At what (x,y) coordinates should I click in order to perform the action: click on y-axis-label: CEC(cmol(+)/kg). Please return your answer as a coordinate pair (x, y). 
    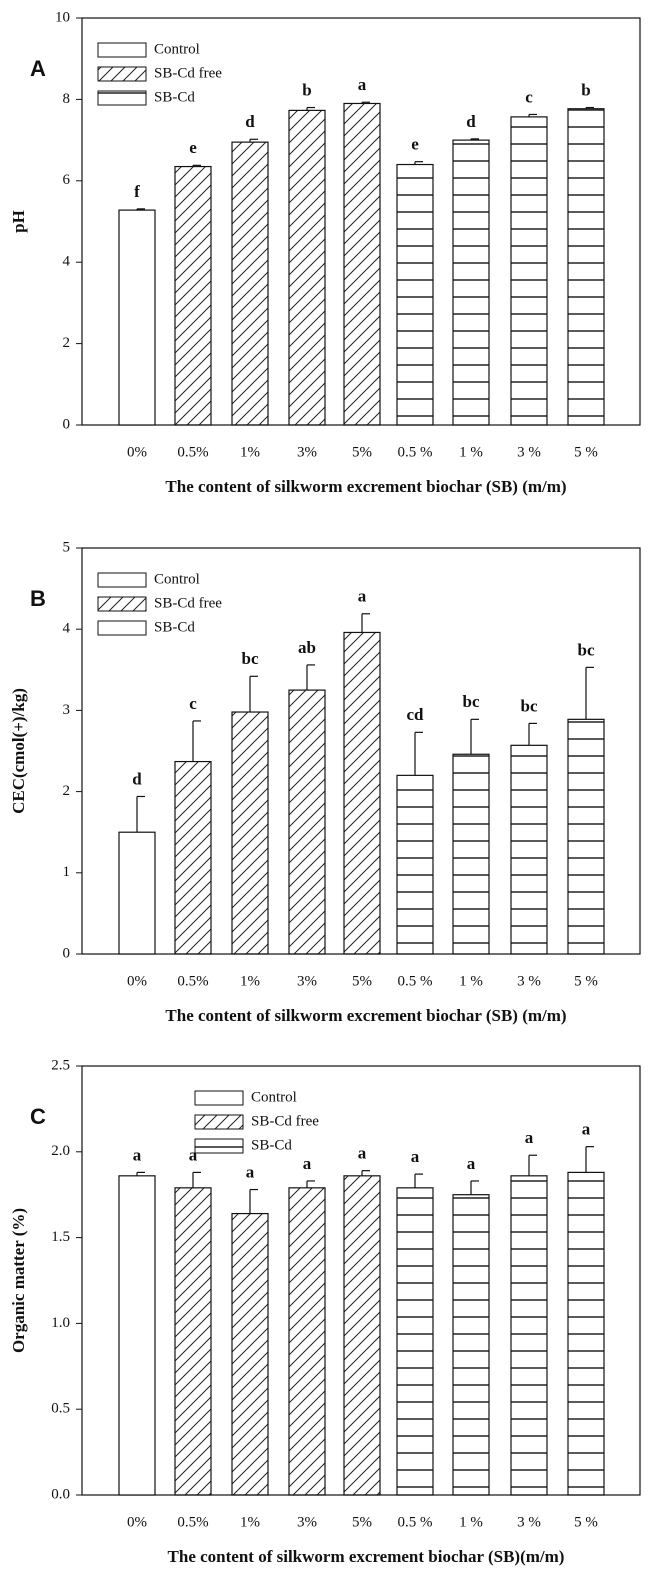
    Looking at the image, I should click on (18, 751).